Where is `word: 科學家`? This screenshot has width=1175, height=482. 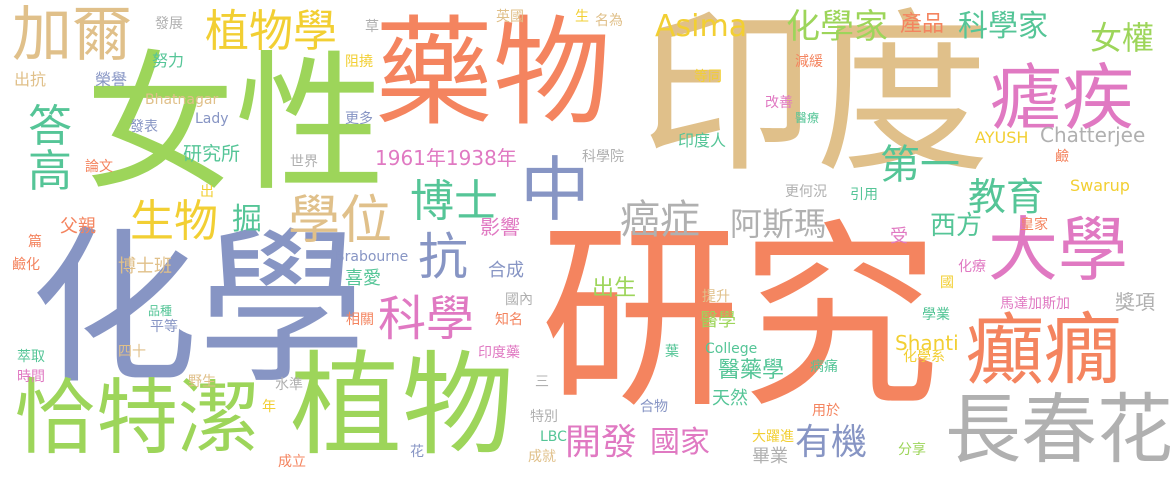 word: 科學家 is located at coordinates (1003, 27).